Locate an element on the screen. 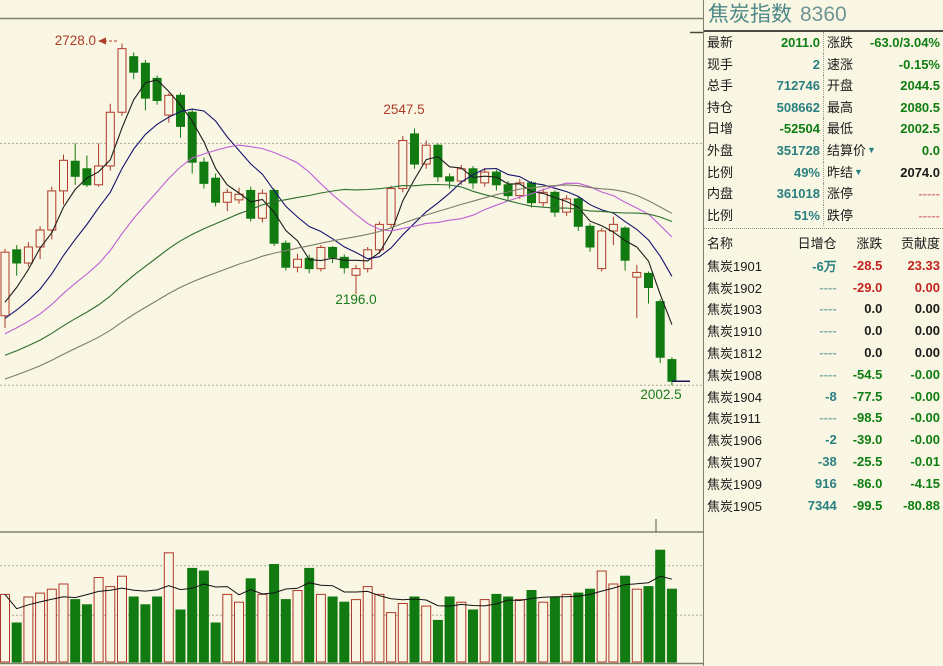 Image resolution: width=943 pixels, height=666 pixels. quote-label: 总手 is located at coordinates (720, 86).